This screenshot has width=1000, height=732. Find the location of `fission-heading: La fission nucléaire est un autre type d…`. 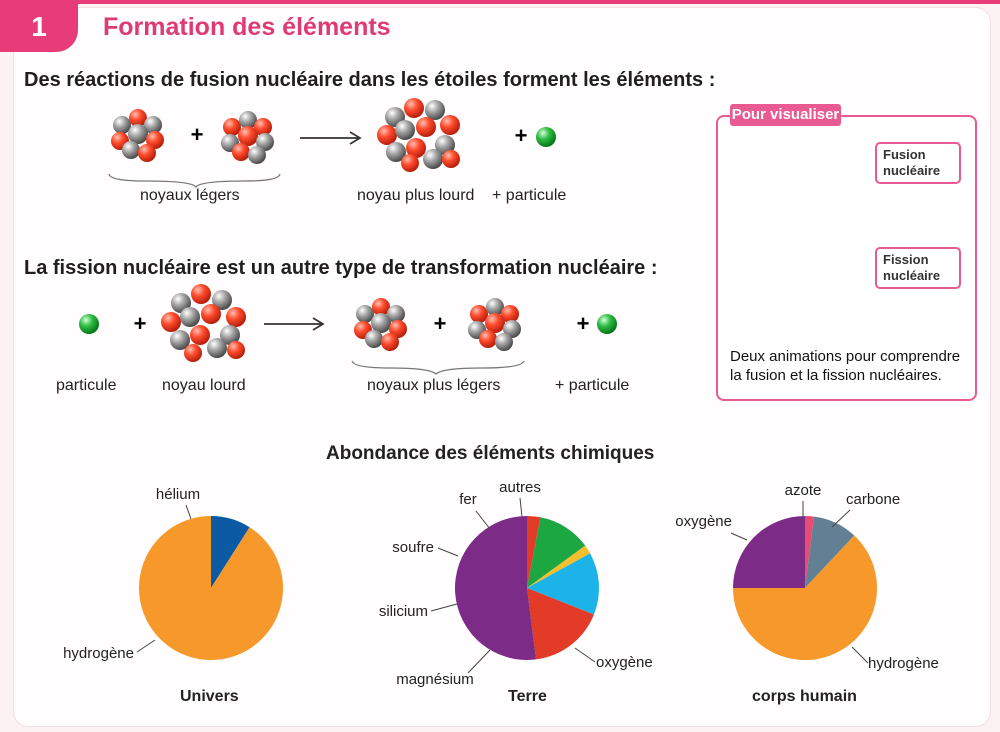

fission-heading: La fission nucléaire est un autre type d… is located at coordinates (341, 268).